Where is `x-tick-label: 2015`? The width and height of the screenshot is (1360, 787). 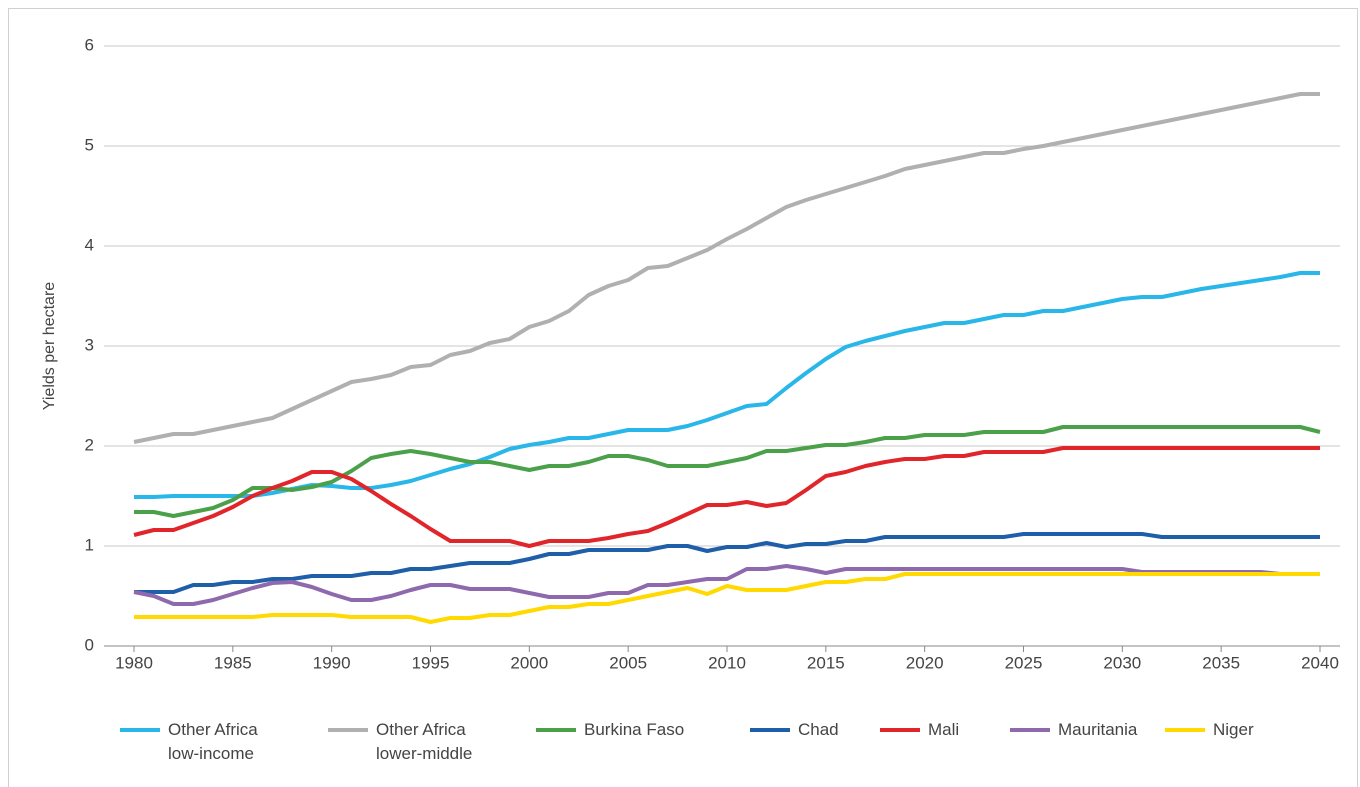
x-tick-label: 2015 is located at coordinates (826, 662).